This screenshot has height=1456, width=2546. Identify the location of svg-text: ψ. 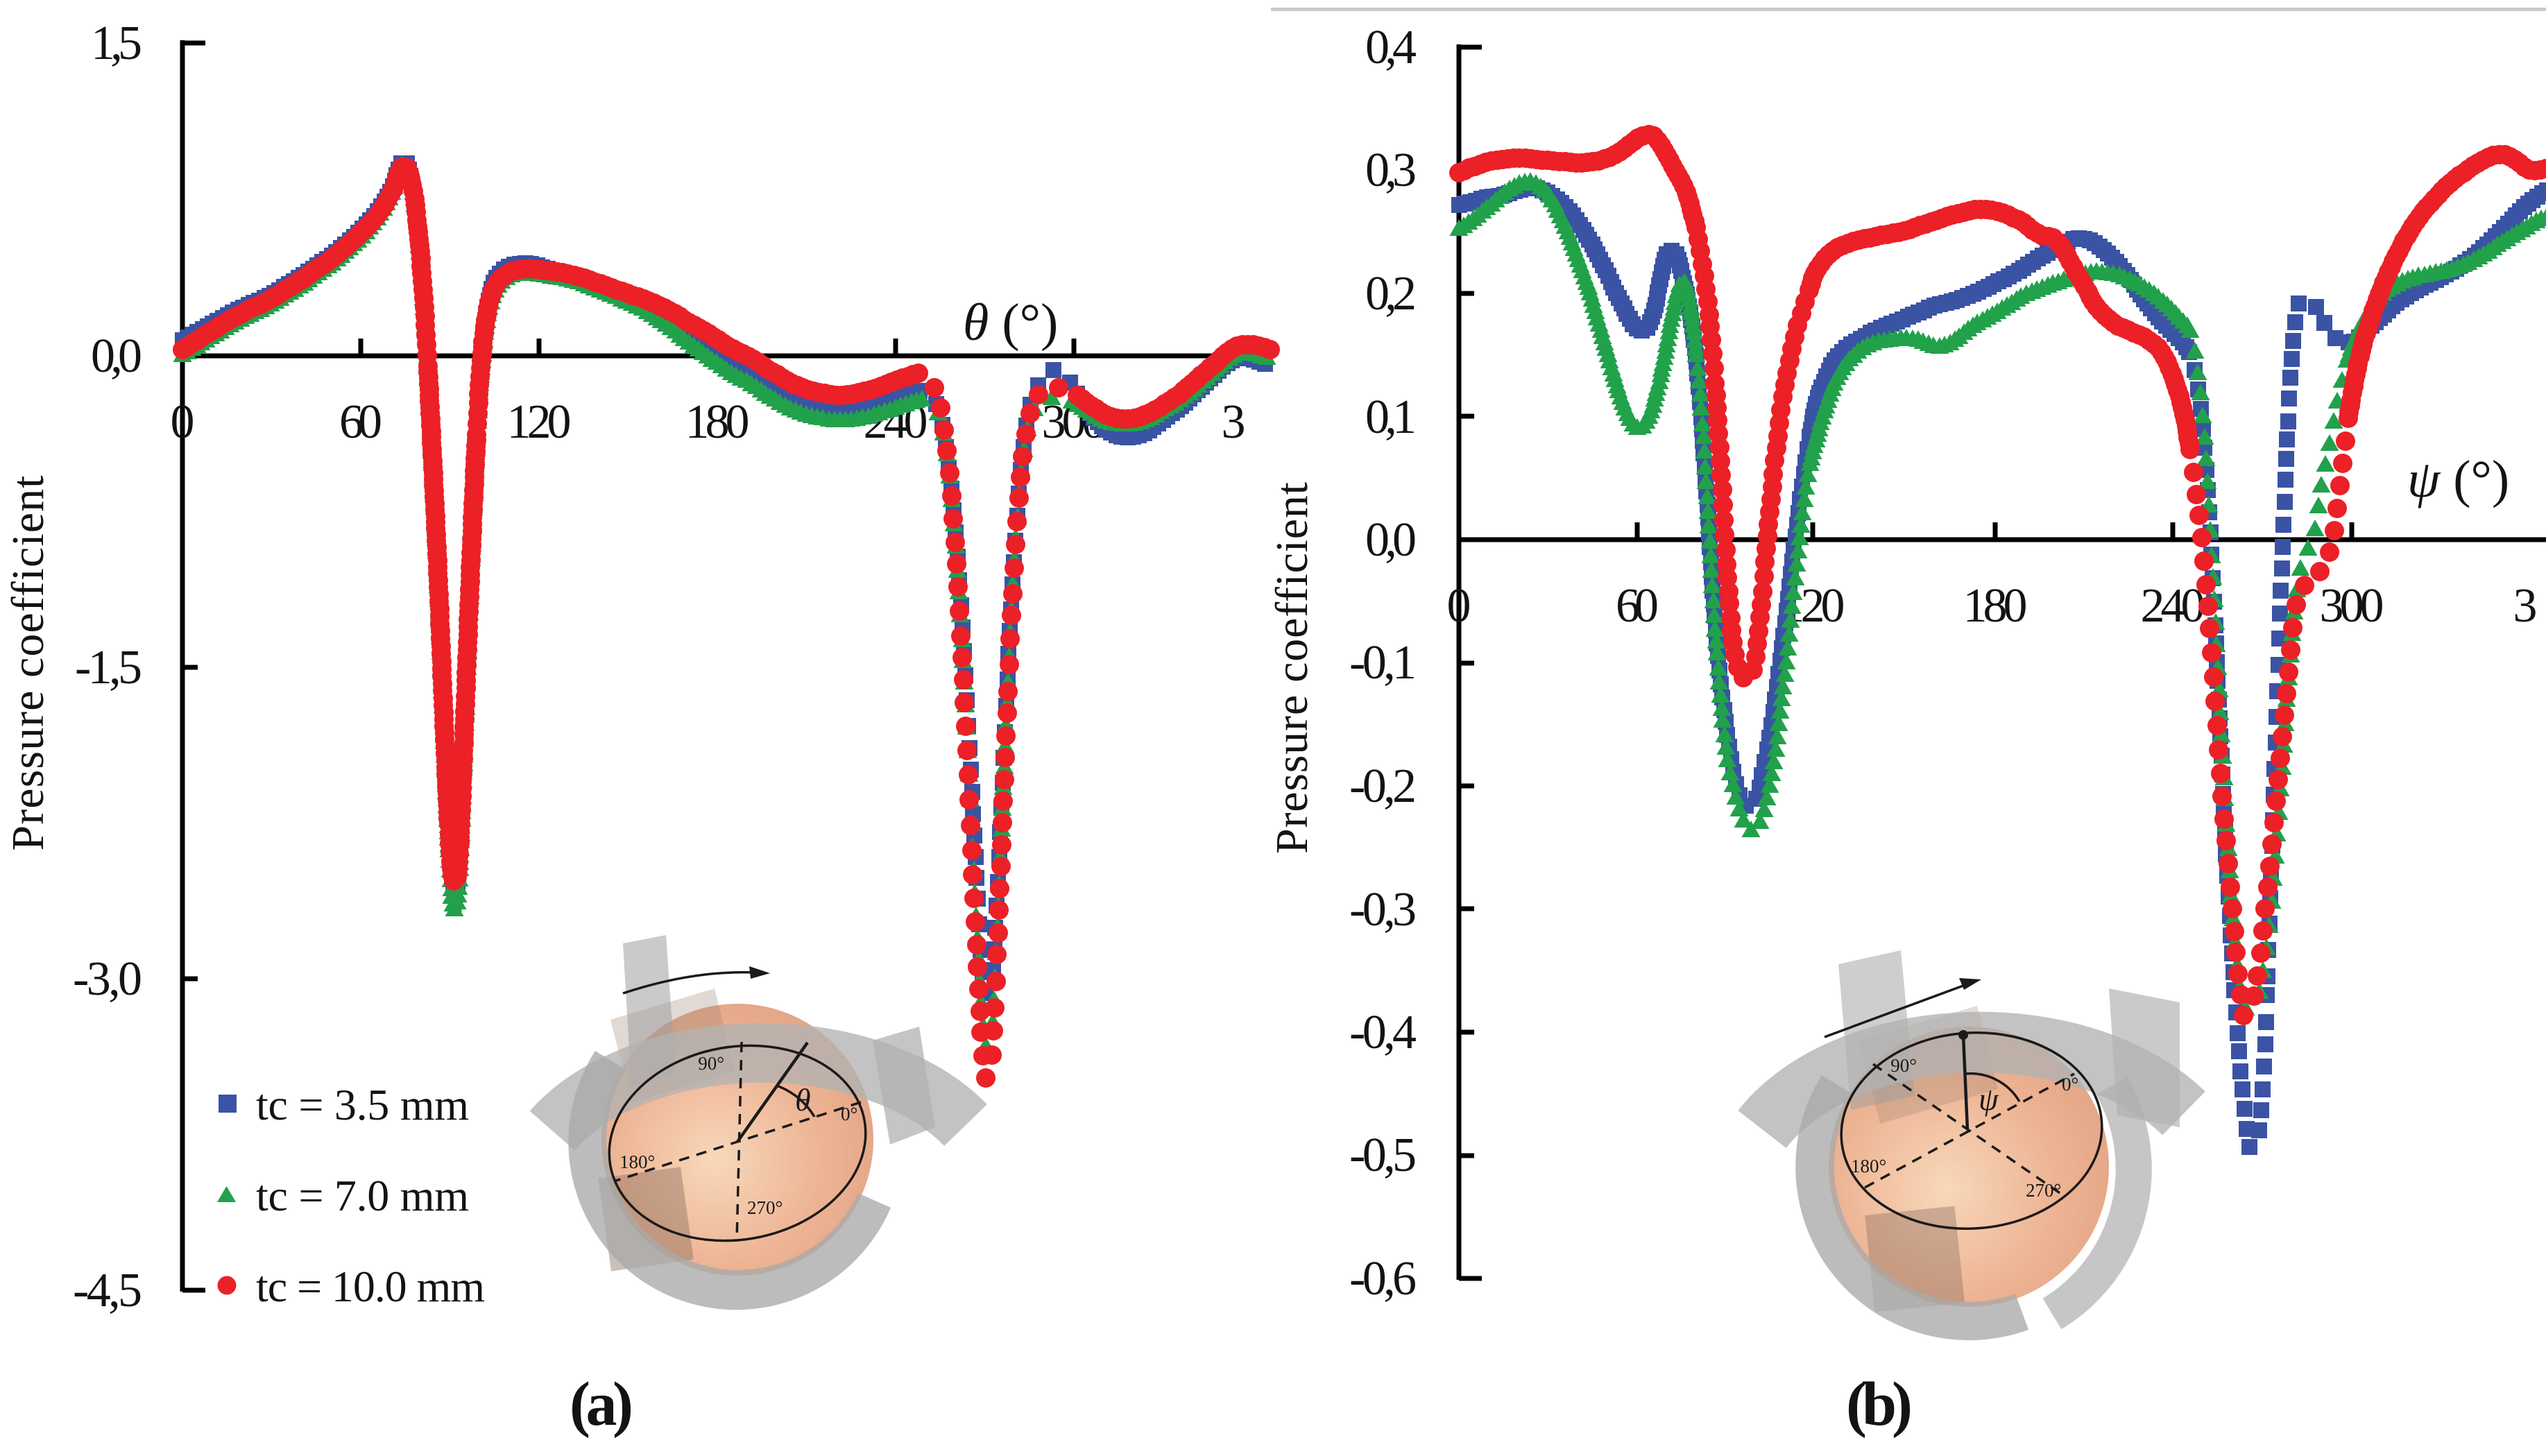
(1989, 1099).